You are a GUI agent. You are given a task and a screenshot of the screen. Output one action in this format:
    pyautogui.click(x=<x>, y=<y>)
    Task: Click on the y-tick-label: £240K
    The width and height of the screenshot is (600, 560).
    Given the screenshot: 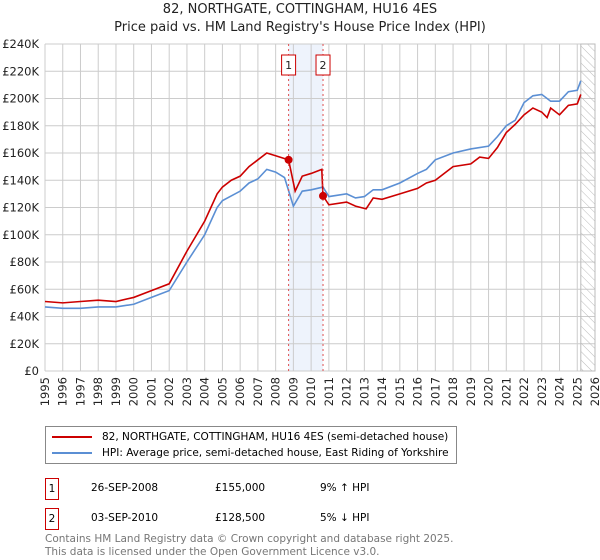 What is the action you would take?
    pyautogui.click(x=20, y=44)
    